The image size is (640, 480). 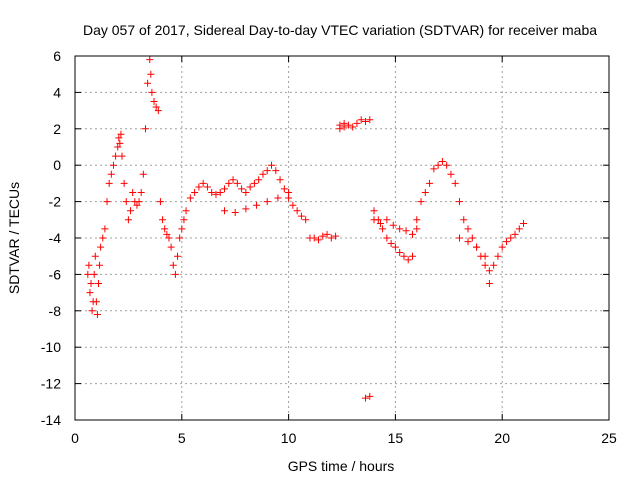 What do you see at coordinates (609, 438) in the screenshot?
I see `x-tick-label: 25` at bounding box center [609, 438].